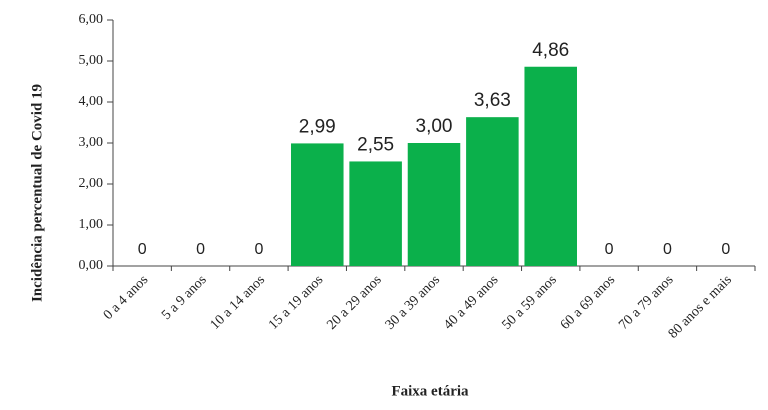  I want to click on x-tick-label: 60 a 69 anos, so click(588, 302).